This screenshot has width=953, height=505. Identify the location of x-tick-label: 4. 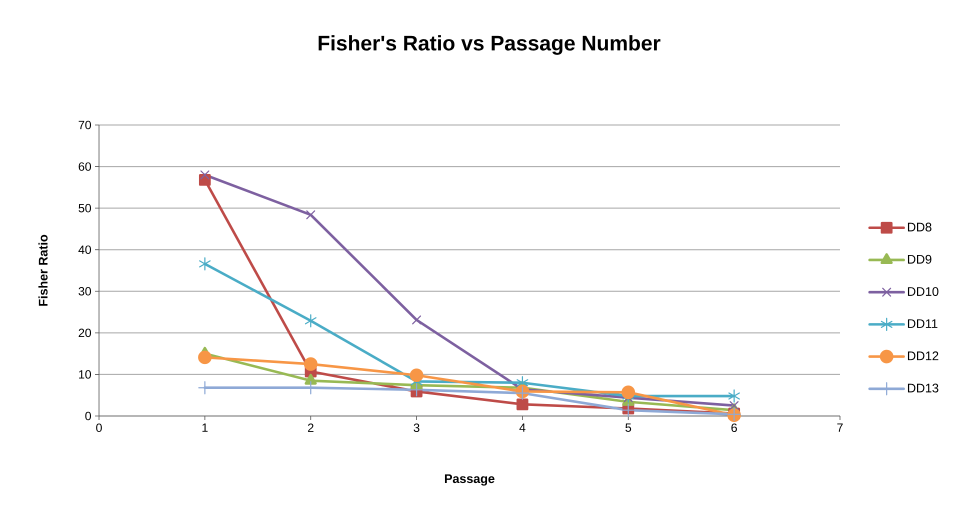
(522, 428).